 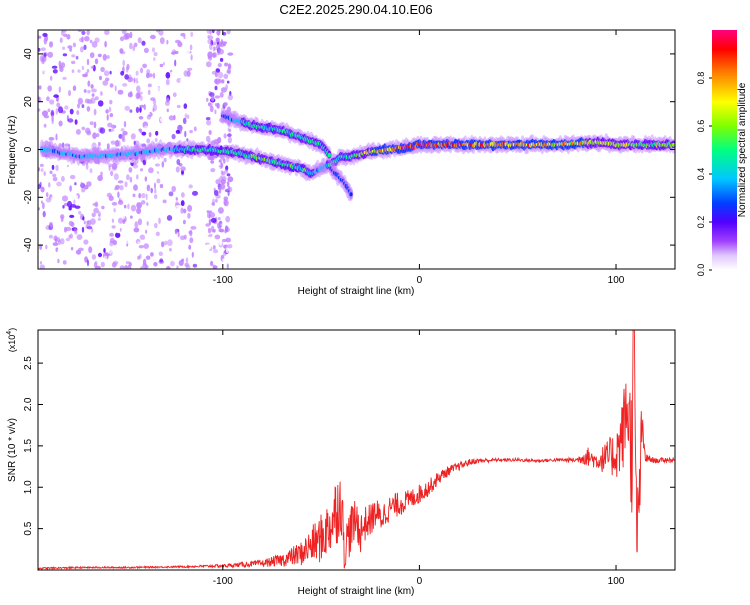 What do you see at coordinates (420, 581) in the screenshot?
I see `snr-xtick-label: 0` at bounding box center [420, 581].